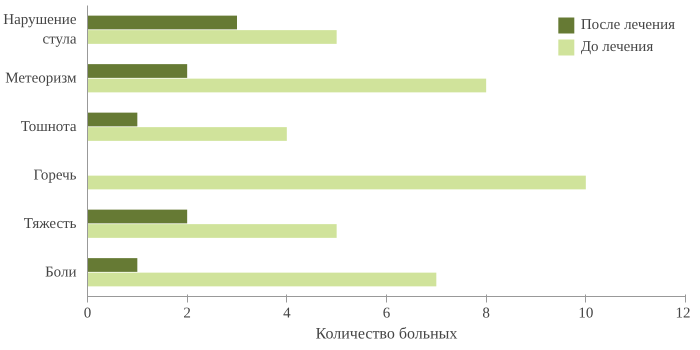 The image size is (700, 350). What do you see at coordinates (387, 334) in the screenshot?
I see `x-axis-title: Количество больных` at bounding box center [387, 334].